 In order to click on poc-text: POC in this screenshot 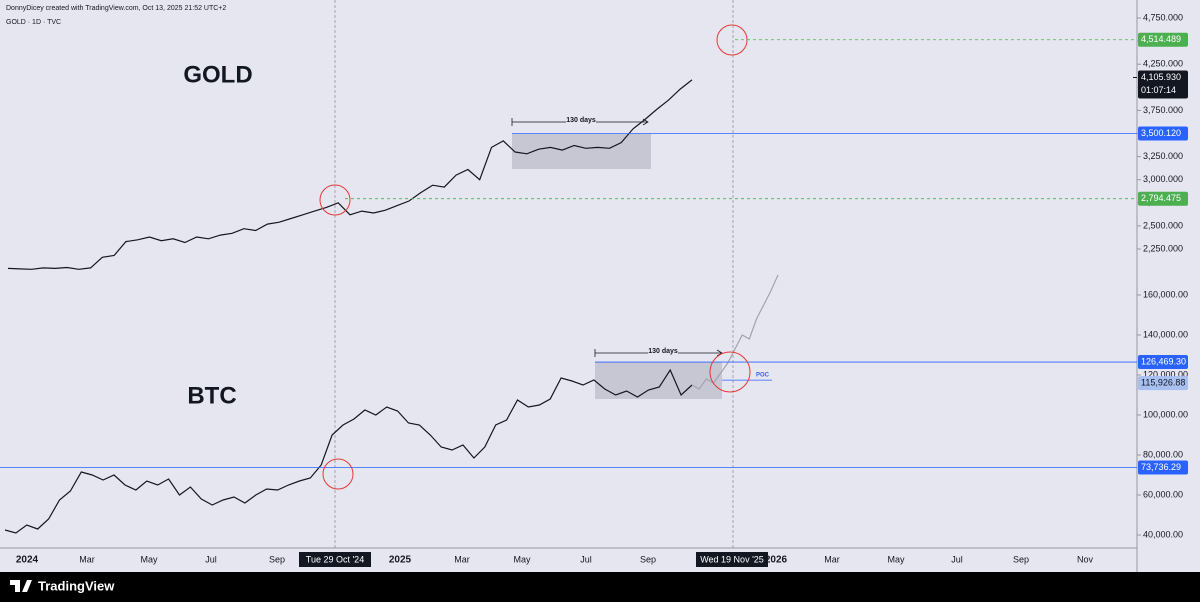, I will do `click(763, 376)`.